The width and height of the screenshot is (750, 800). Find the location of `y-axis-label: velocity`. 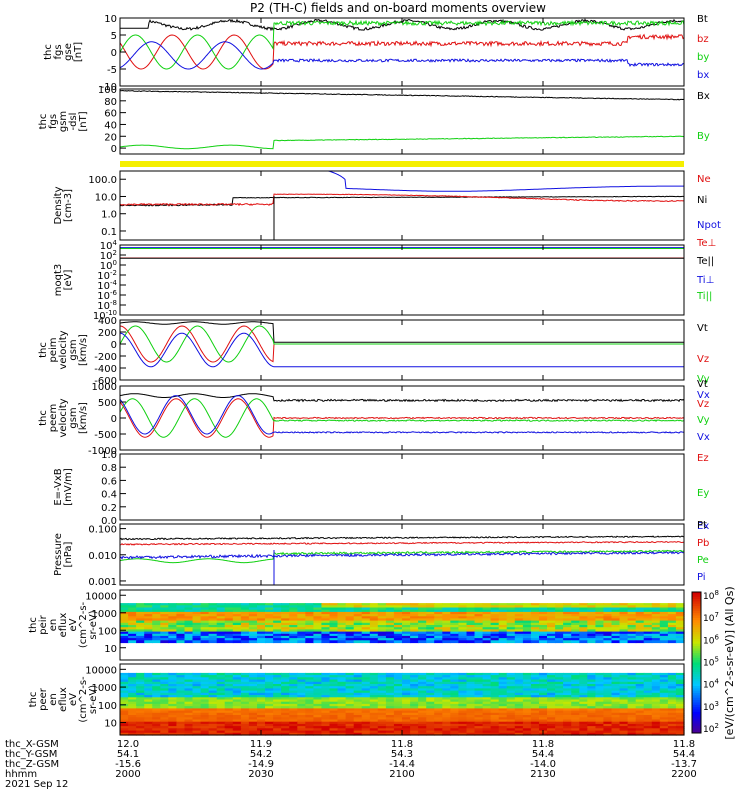

y-axis-label: velocity is located at coordinates (63, 349).